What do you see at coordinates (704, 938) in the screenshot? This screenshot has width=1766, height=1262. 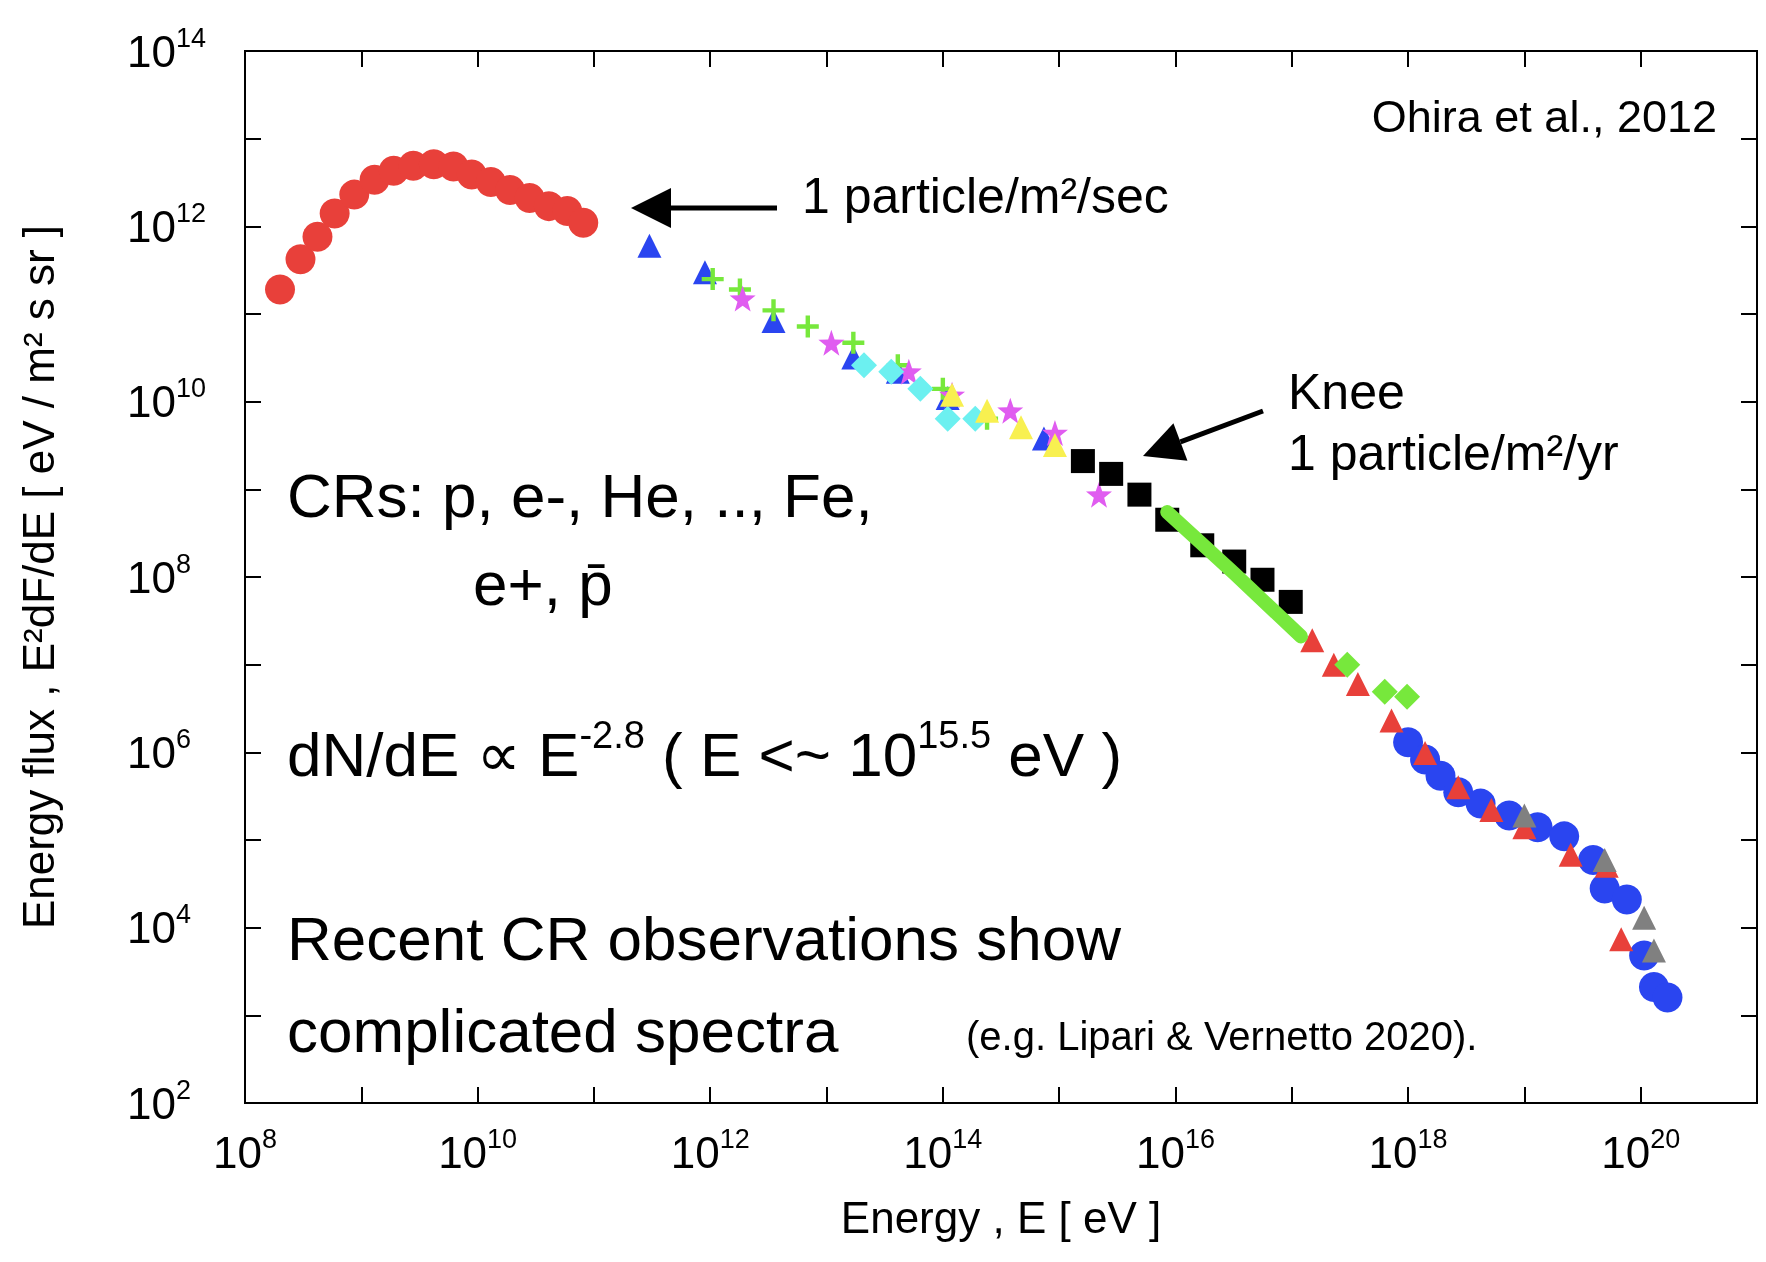 I see `annotation: Recent CR observations show` at bounding box center [704, 938].